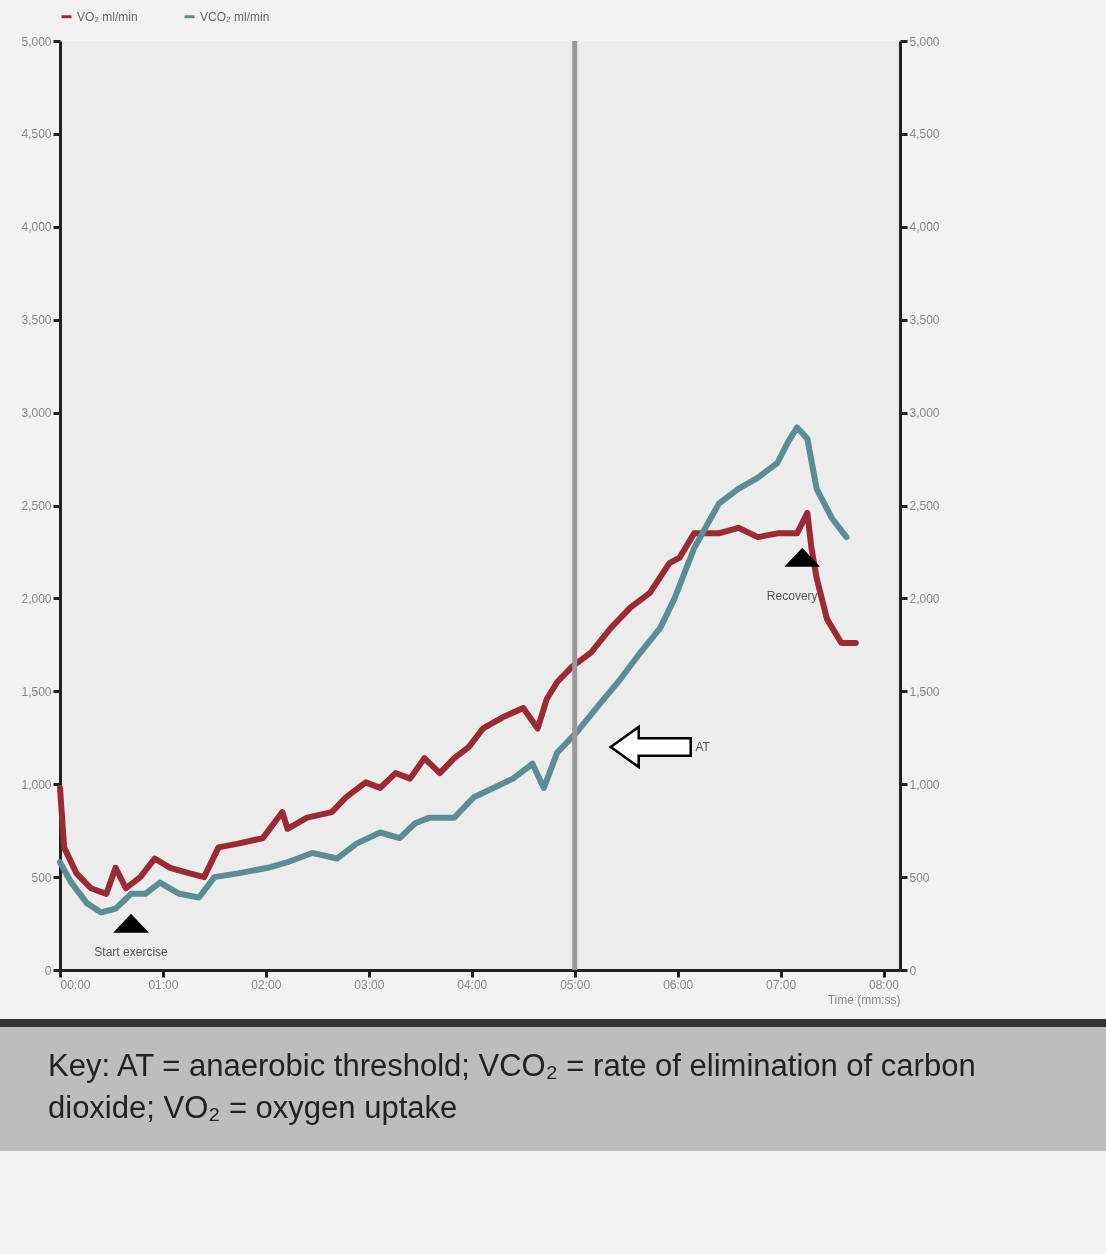 This screenshot has height=1254, width=1106. Describe the element at coordinates (924, 413) in the screenshot. I see `y2-tick-label: 3,000` at that location.